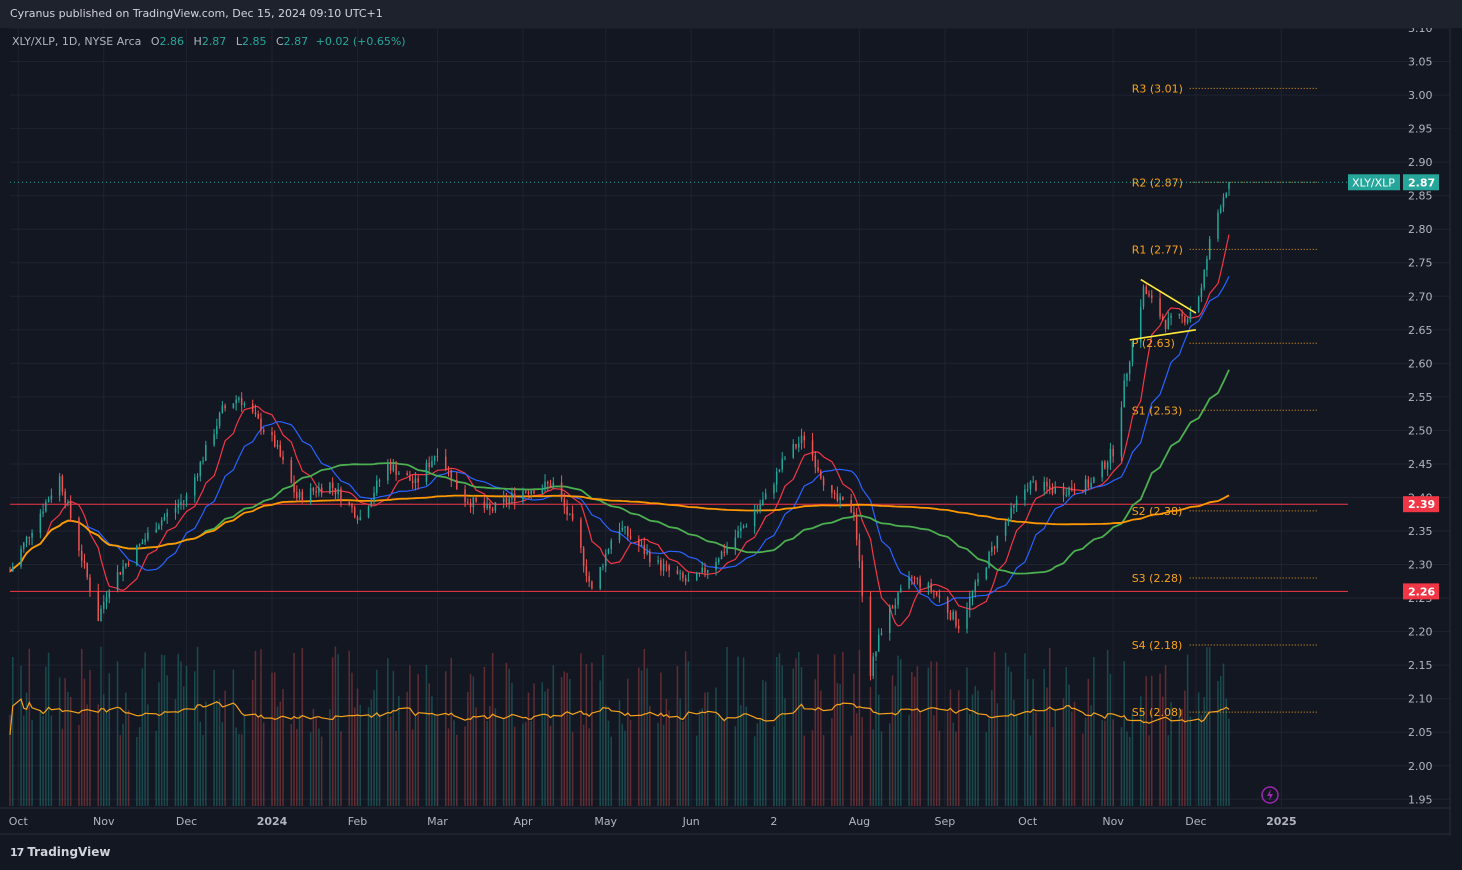 Image resolution: width=1462 pixels, height=870 pixels. What do you see at coordinates (1420, 799) in the screenshot?
I see `price-tick-label: 1.95` at bounding box center [1420, 799].